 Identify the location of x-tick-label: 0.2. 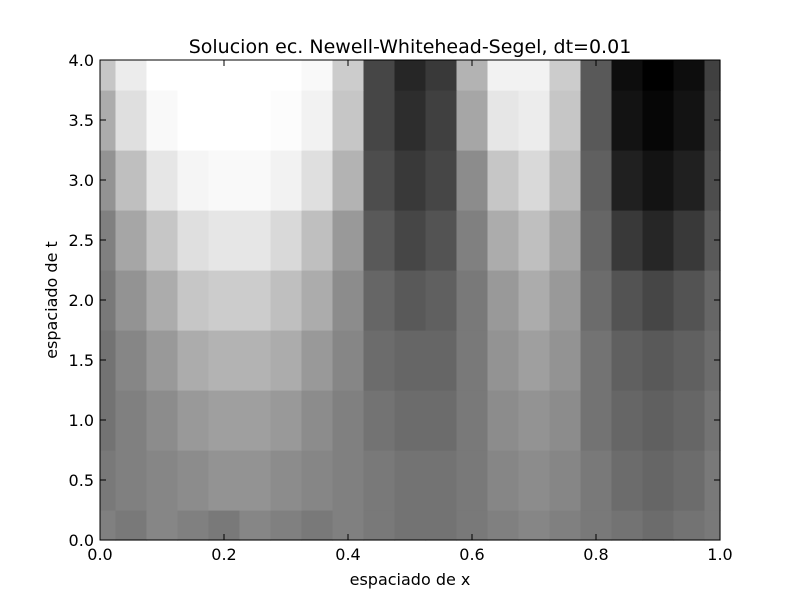
(223, 554).